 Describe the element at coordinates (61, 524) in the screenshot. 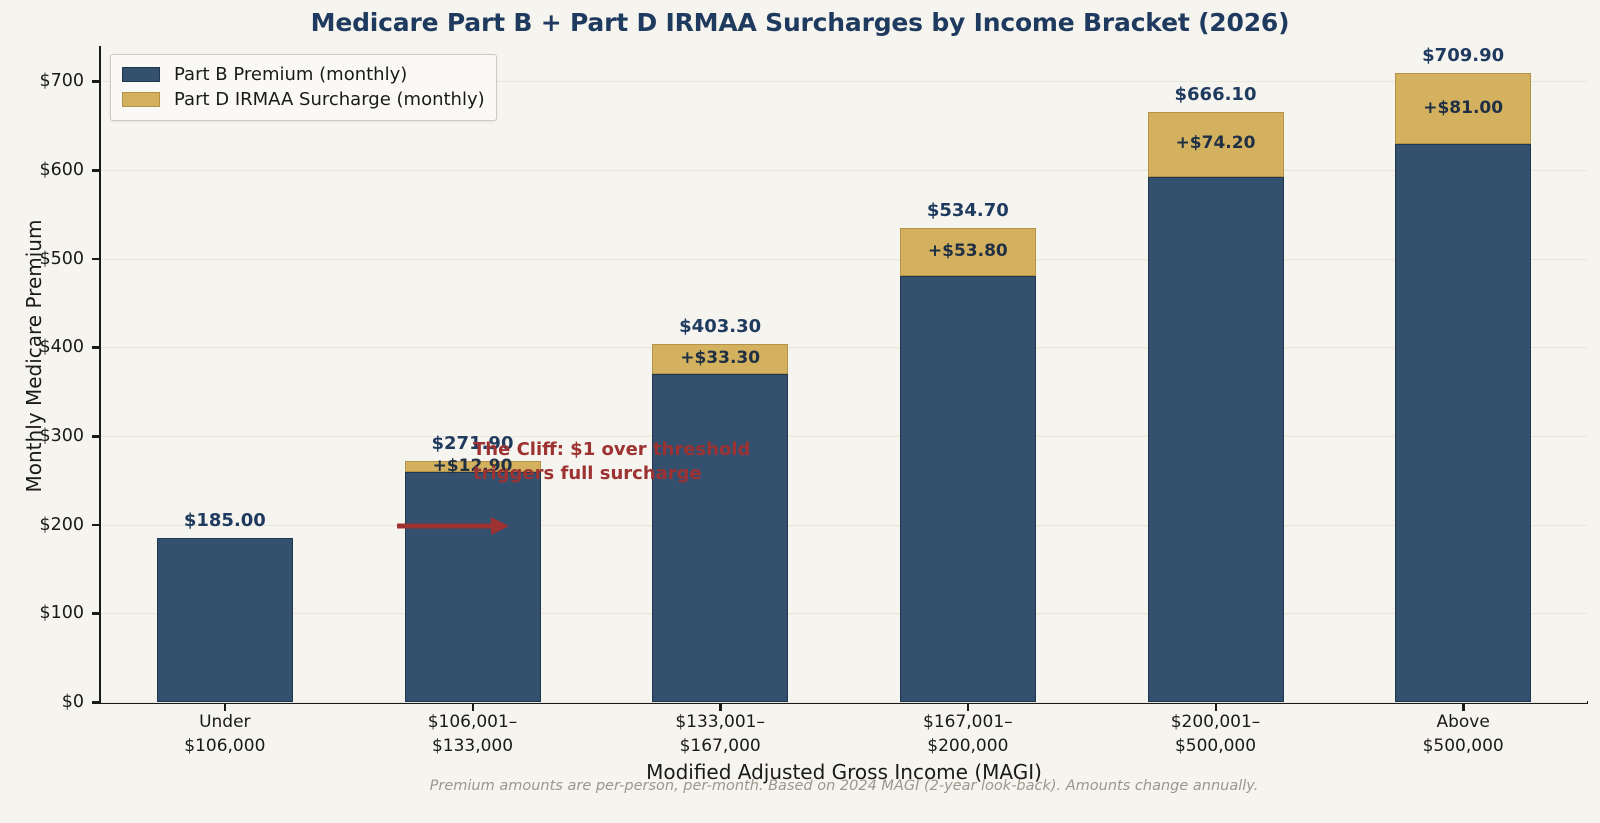

I see `y-tick-label: $200` at that location.